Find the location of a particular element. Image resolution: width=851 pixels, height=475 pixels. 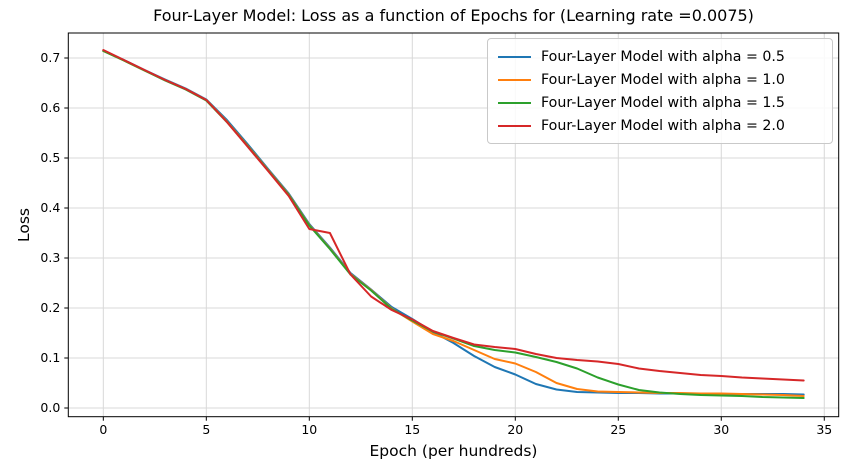

x-tick-label-10: 10 is located at coordinates (309, 429).